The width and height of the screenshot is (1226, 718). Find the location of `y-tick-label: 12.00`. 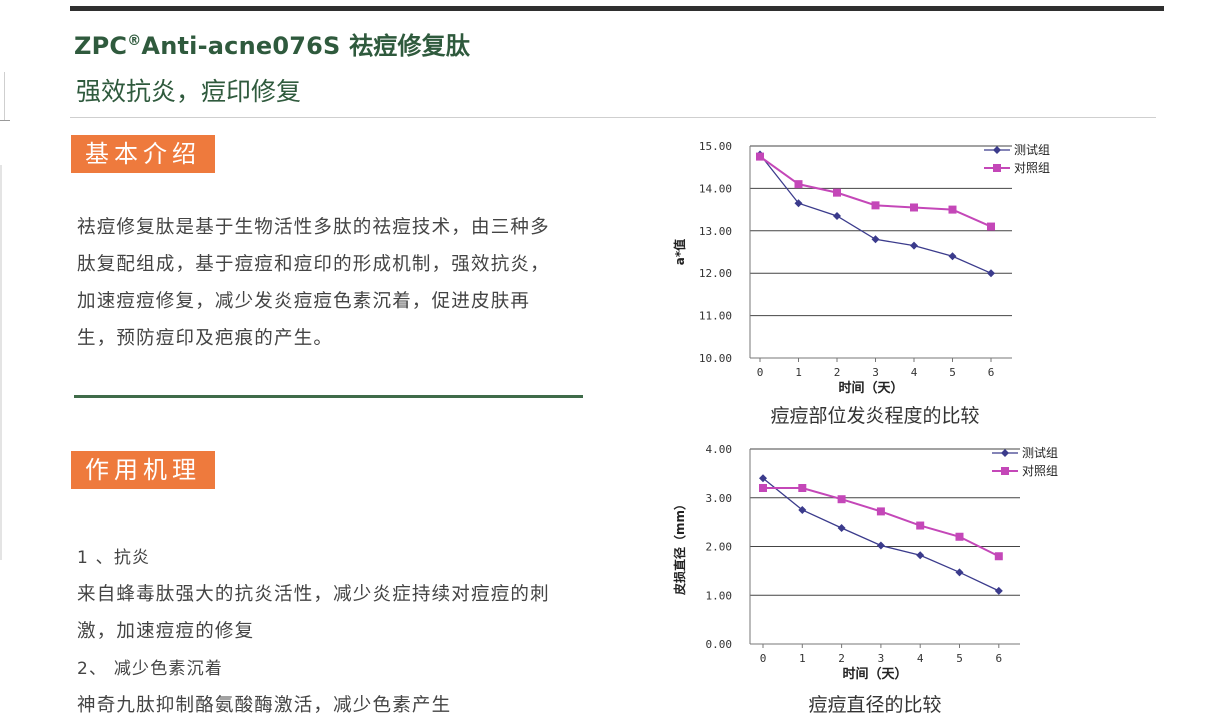

y-tick-label: 12.00 is located at coordinates (715, 273).